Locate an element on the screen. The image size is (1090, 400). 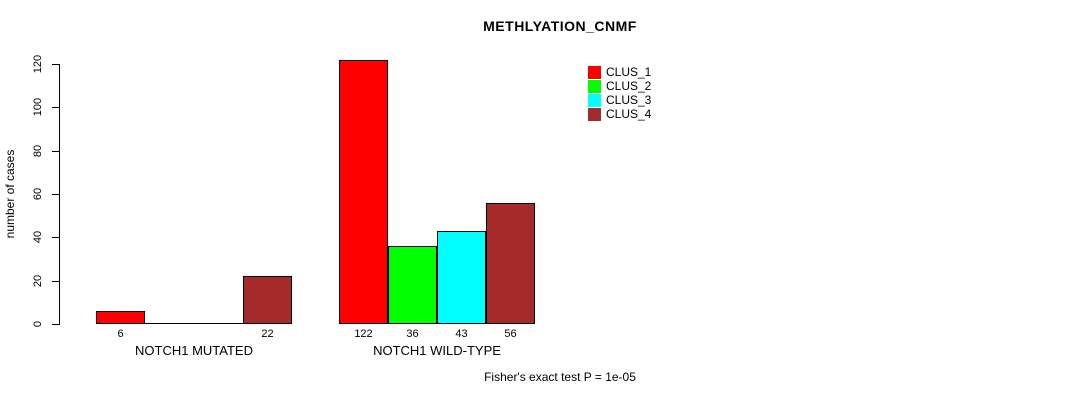
y-axis-tick-label: 120 is located at coordinates (38, 64).